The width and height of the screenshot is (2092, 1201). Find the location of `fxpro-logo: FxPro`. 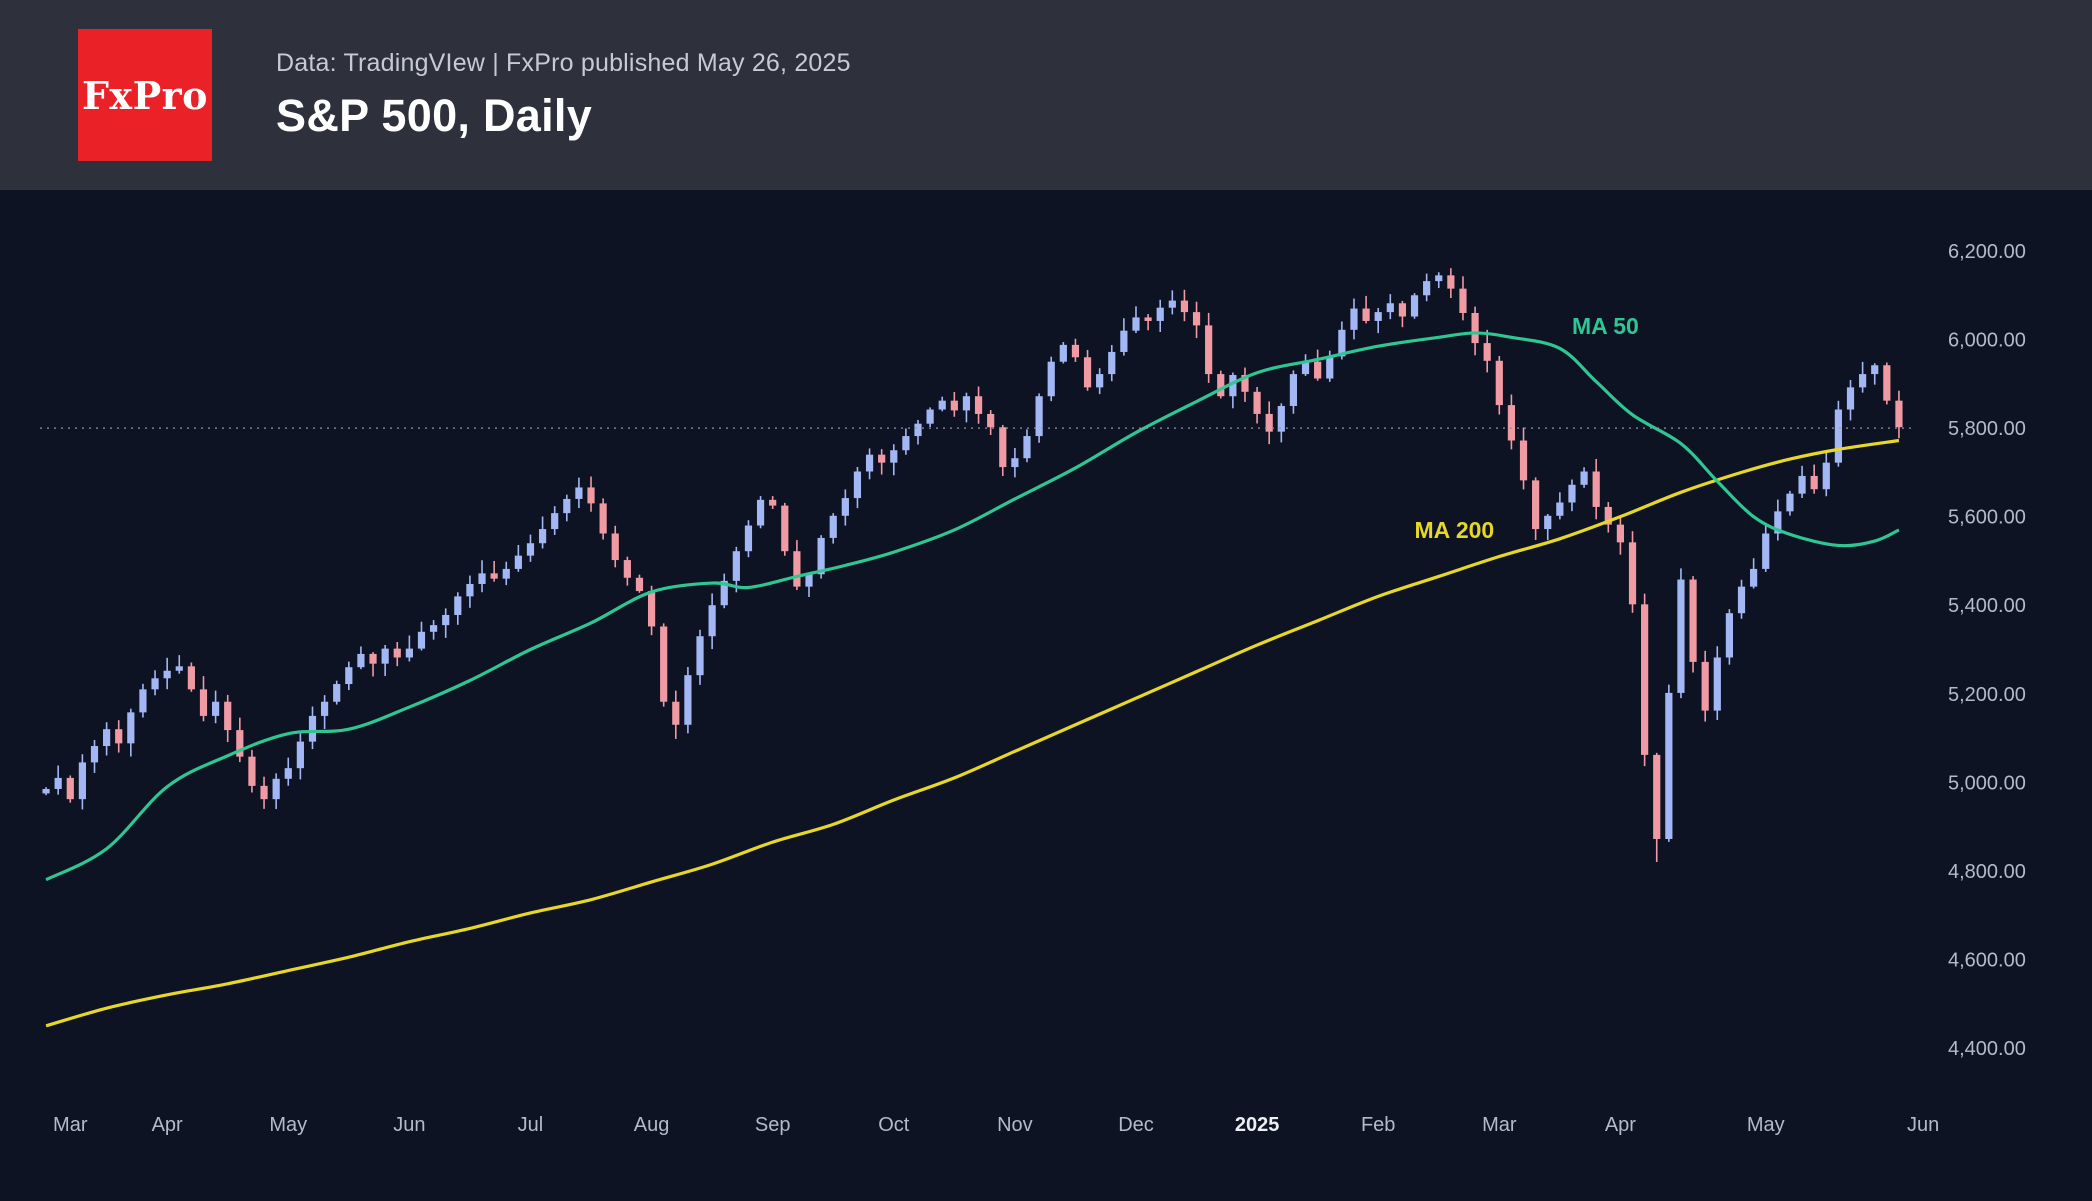

fxpro-logo: FxPro is located at coordinates (145, 95).